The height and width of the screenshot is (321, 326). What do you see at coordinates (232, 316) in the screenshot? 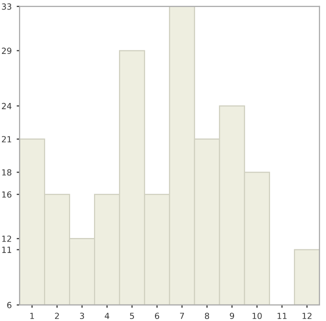
I see `x-tick-label: 9` at bounding box center [232, 316].